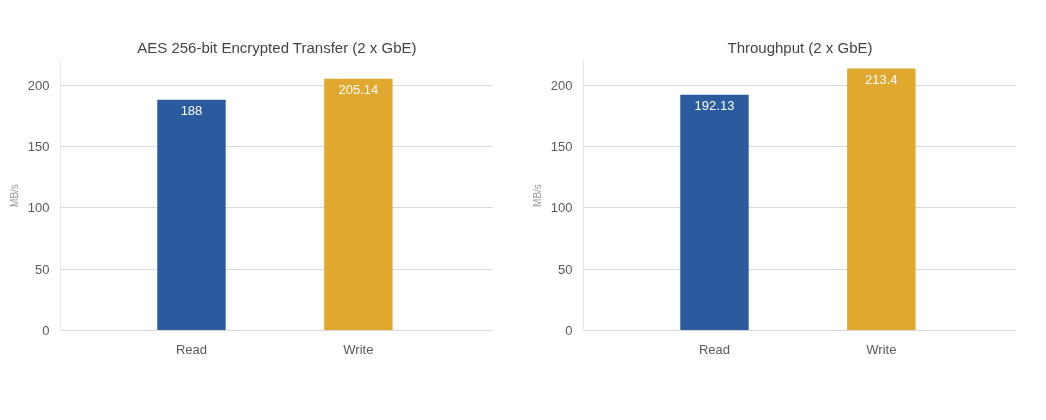 Image resolution: width=1046 pixels, height=420 pixels. I want to click on data-label: 188, so click(191, 110).